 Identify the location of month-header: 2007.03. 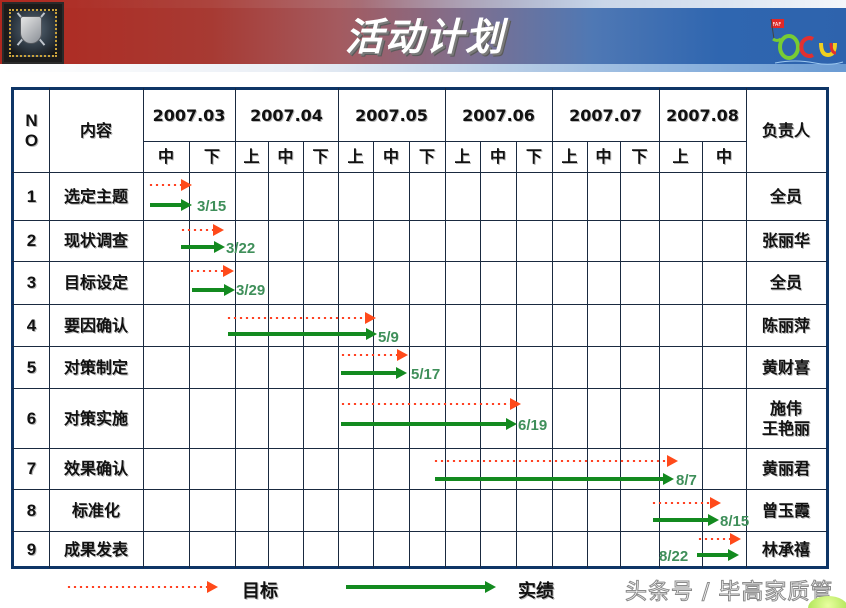
(189, 115).